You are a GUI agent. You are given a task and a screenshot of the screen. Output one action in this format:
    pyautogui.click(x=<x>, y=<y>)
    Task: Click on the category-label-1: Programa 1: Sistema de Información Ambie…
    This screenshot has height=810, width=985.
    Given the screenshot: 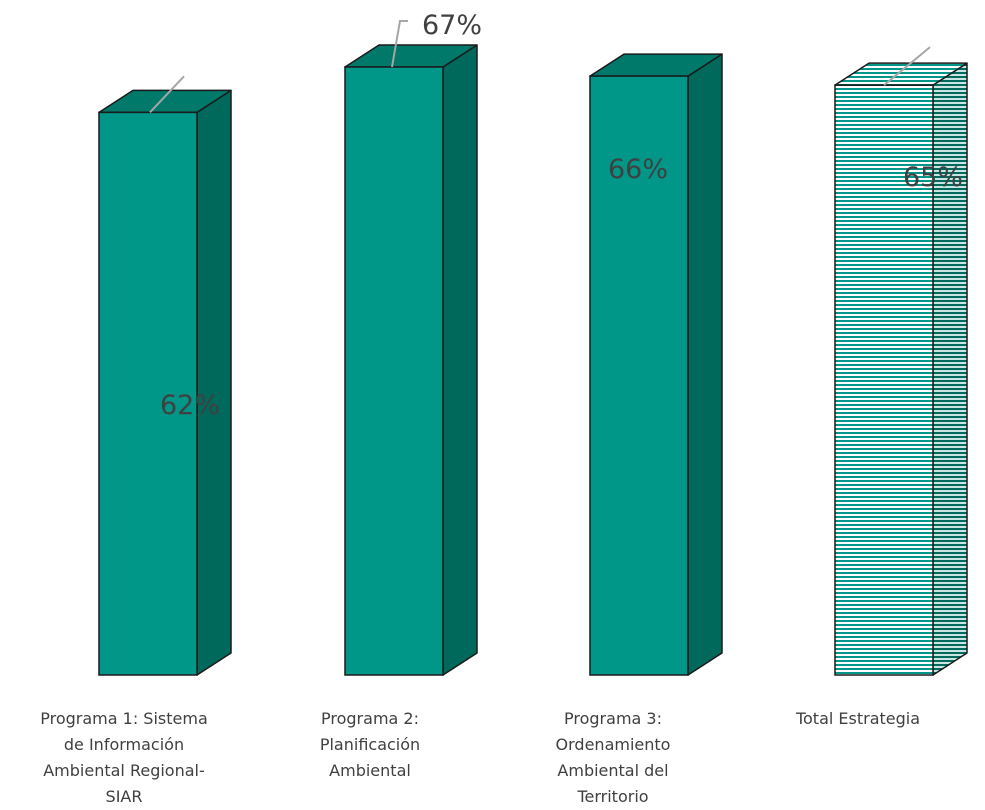 What is the action you would take?
    pyautogui.click(x=124, y=757)
    